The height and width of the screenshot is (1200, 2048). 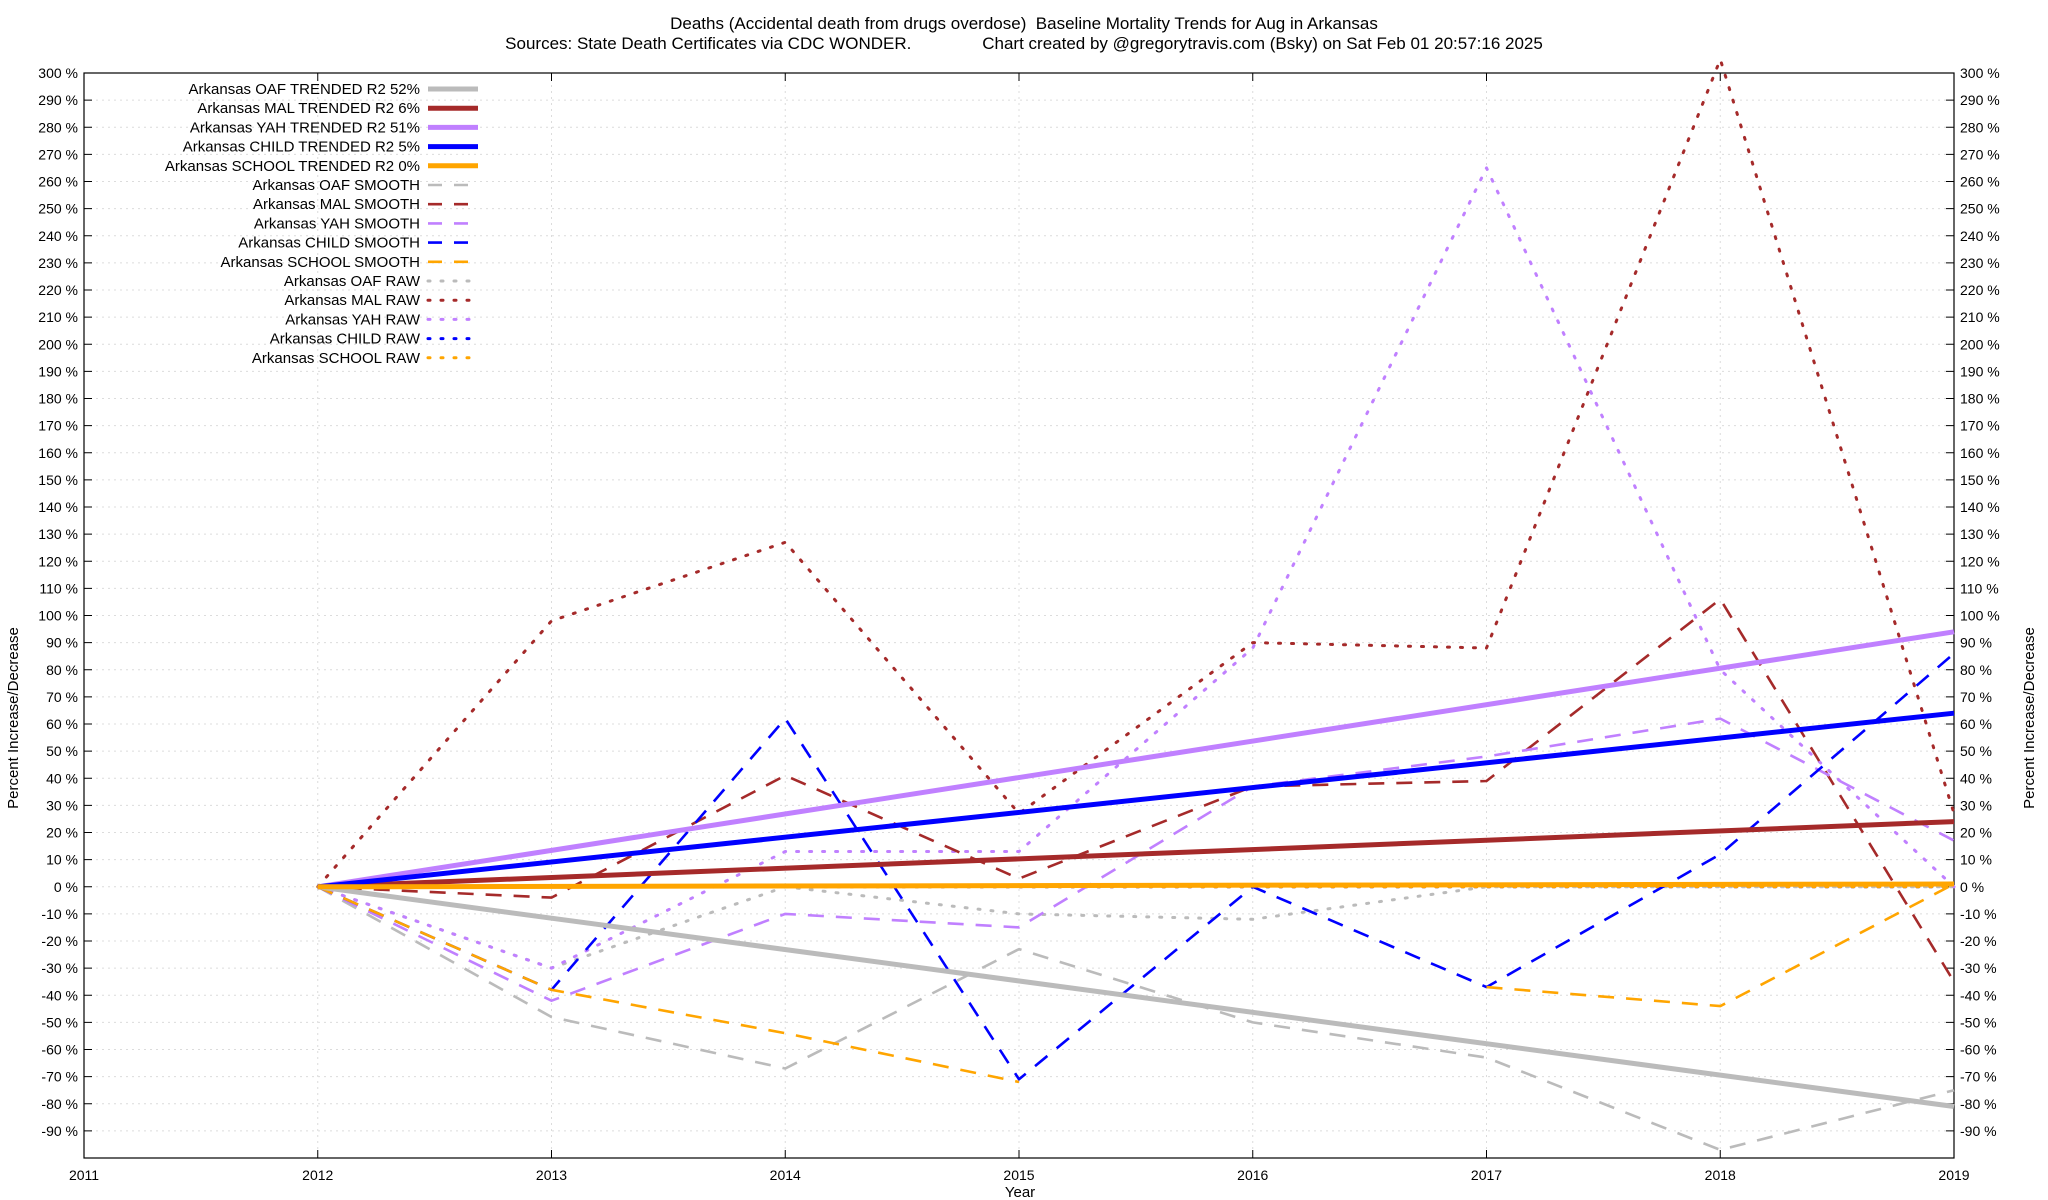 What do you see at coordinates (336, 204) in the screenshot?
I see `legend-label: Arkansas MAL SMOOTH` at bounding box center [336, 204].